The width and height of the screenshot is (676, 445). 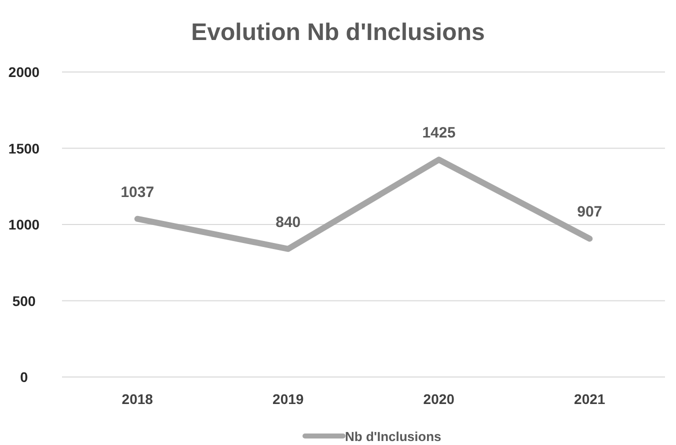 What do you see at coordinates (590, 399) in the screenshot?
I see `x-tick-label: 2021` at bounding box center [590, 399].